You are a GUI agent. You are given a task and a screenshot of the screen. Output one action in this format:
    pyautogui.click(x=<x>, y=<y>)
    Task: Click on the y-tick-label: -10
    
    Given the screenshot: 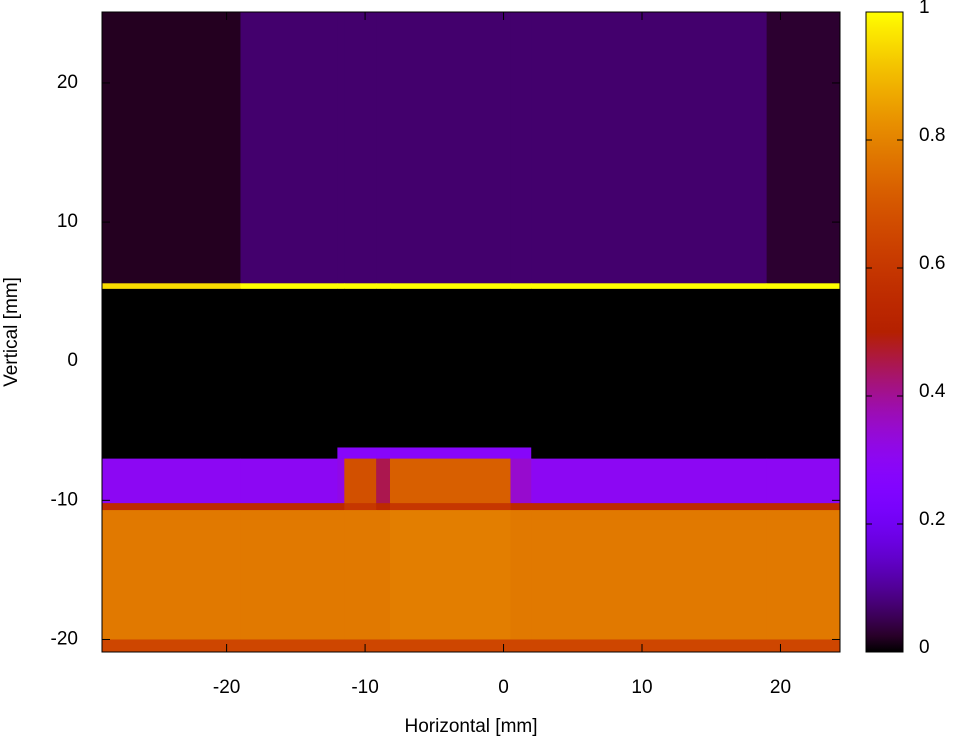 What is the action you would take?
    pyautogui.click(x=64, y=499)
    